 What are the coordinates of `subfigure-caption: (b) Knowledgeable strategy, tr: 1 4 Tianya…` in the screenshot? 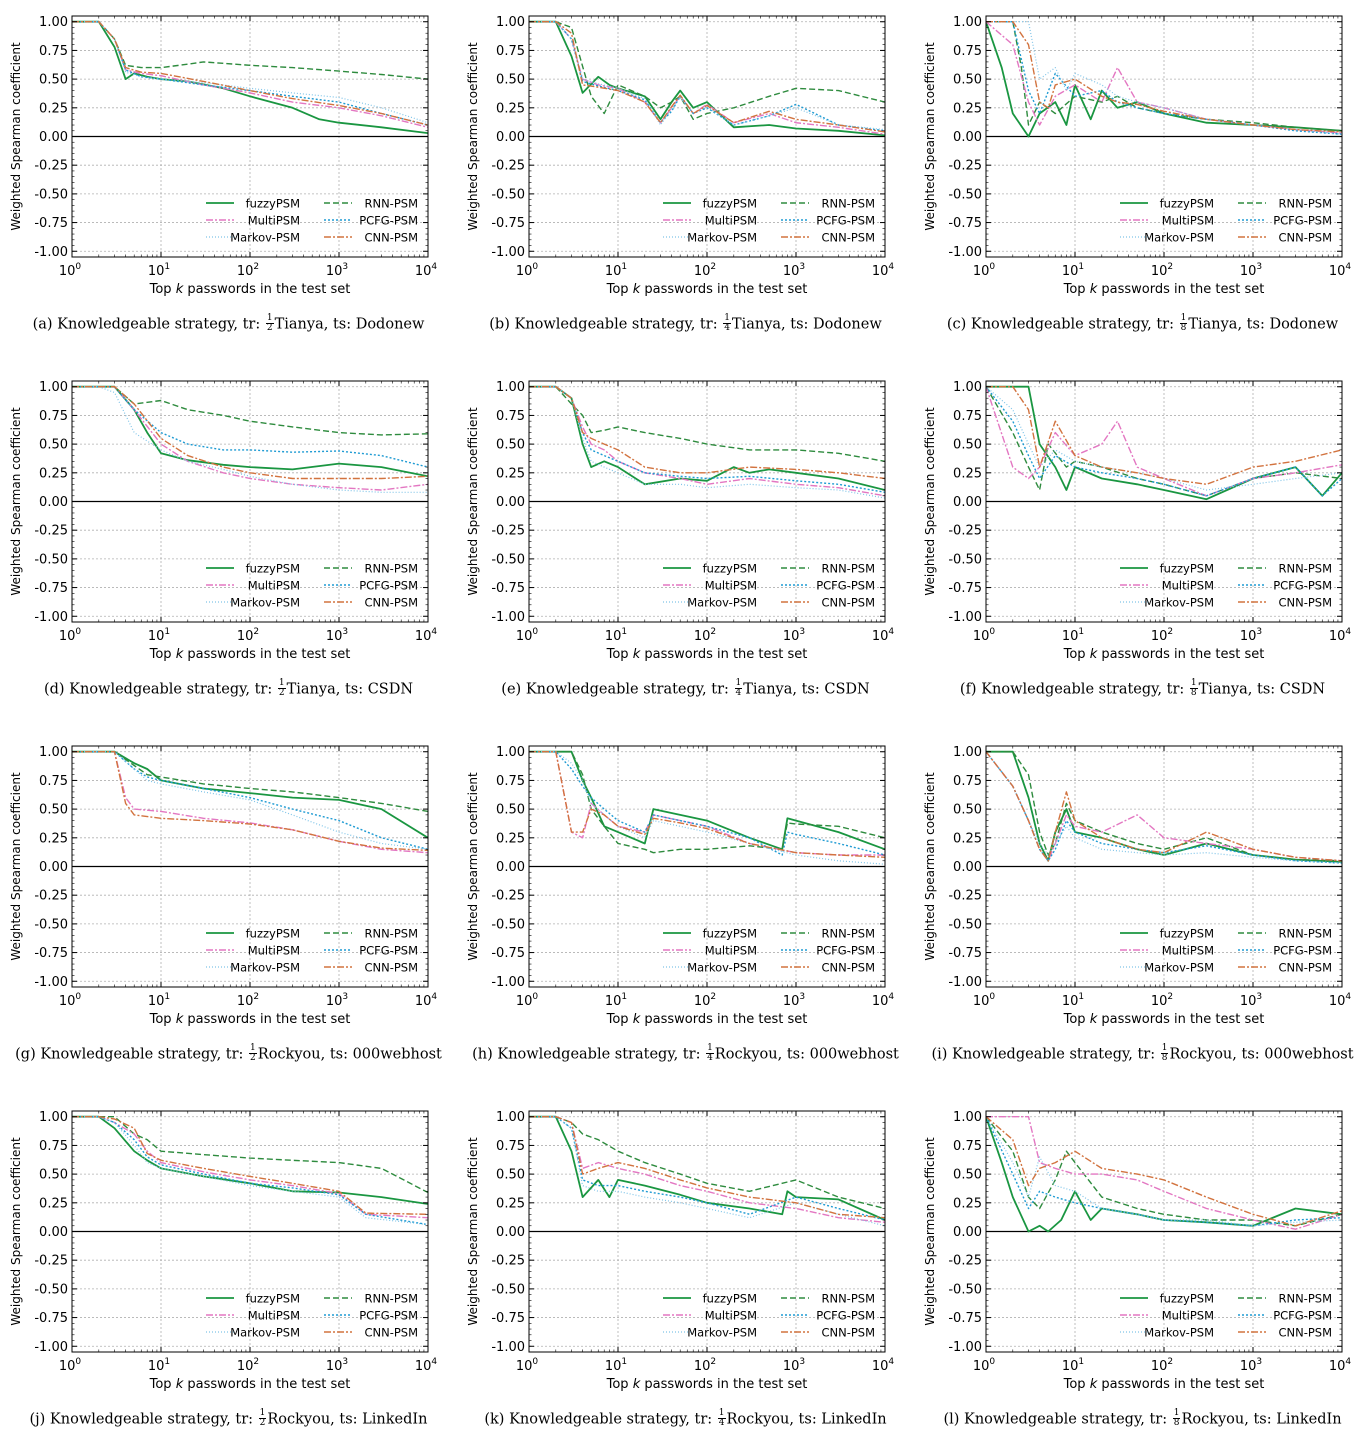 It's located at (685, 324).